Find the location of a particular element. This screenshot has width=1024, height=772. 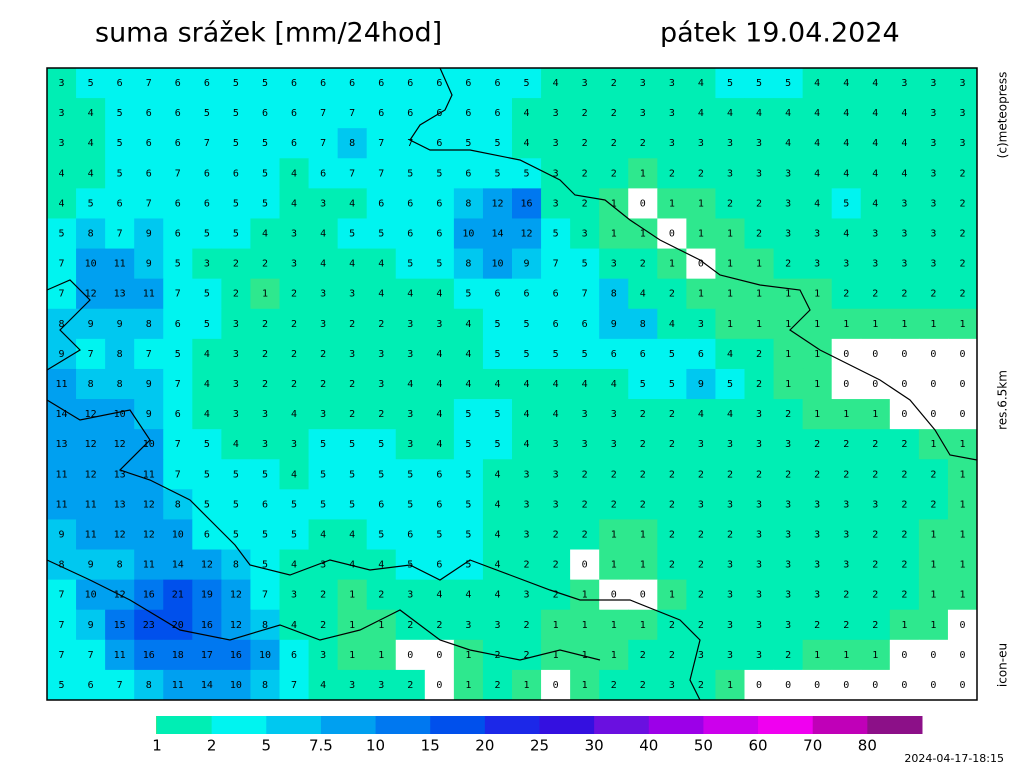

precip-value: 9 is located at coordinates (527, 264).